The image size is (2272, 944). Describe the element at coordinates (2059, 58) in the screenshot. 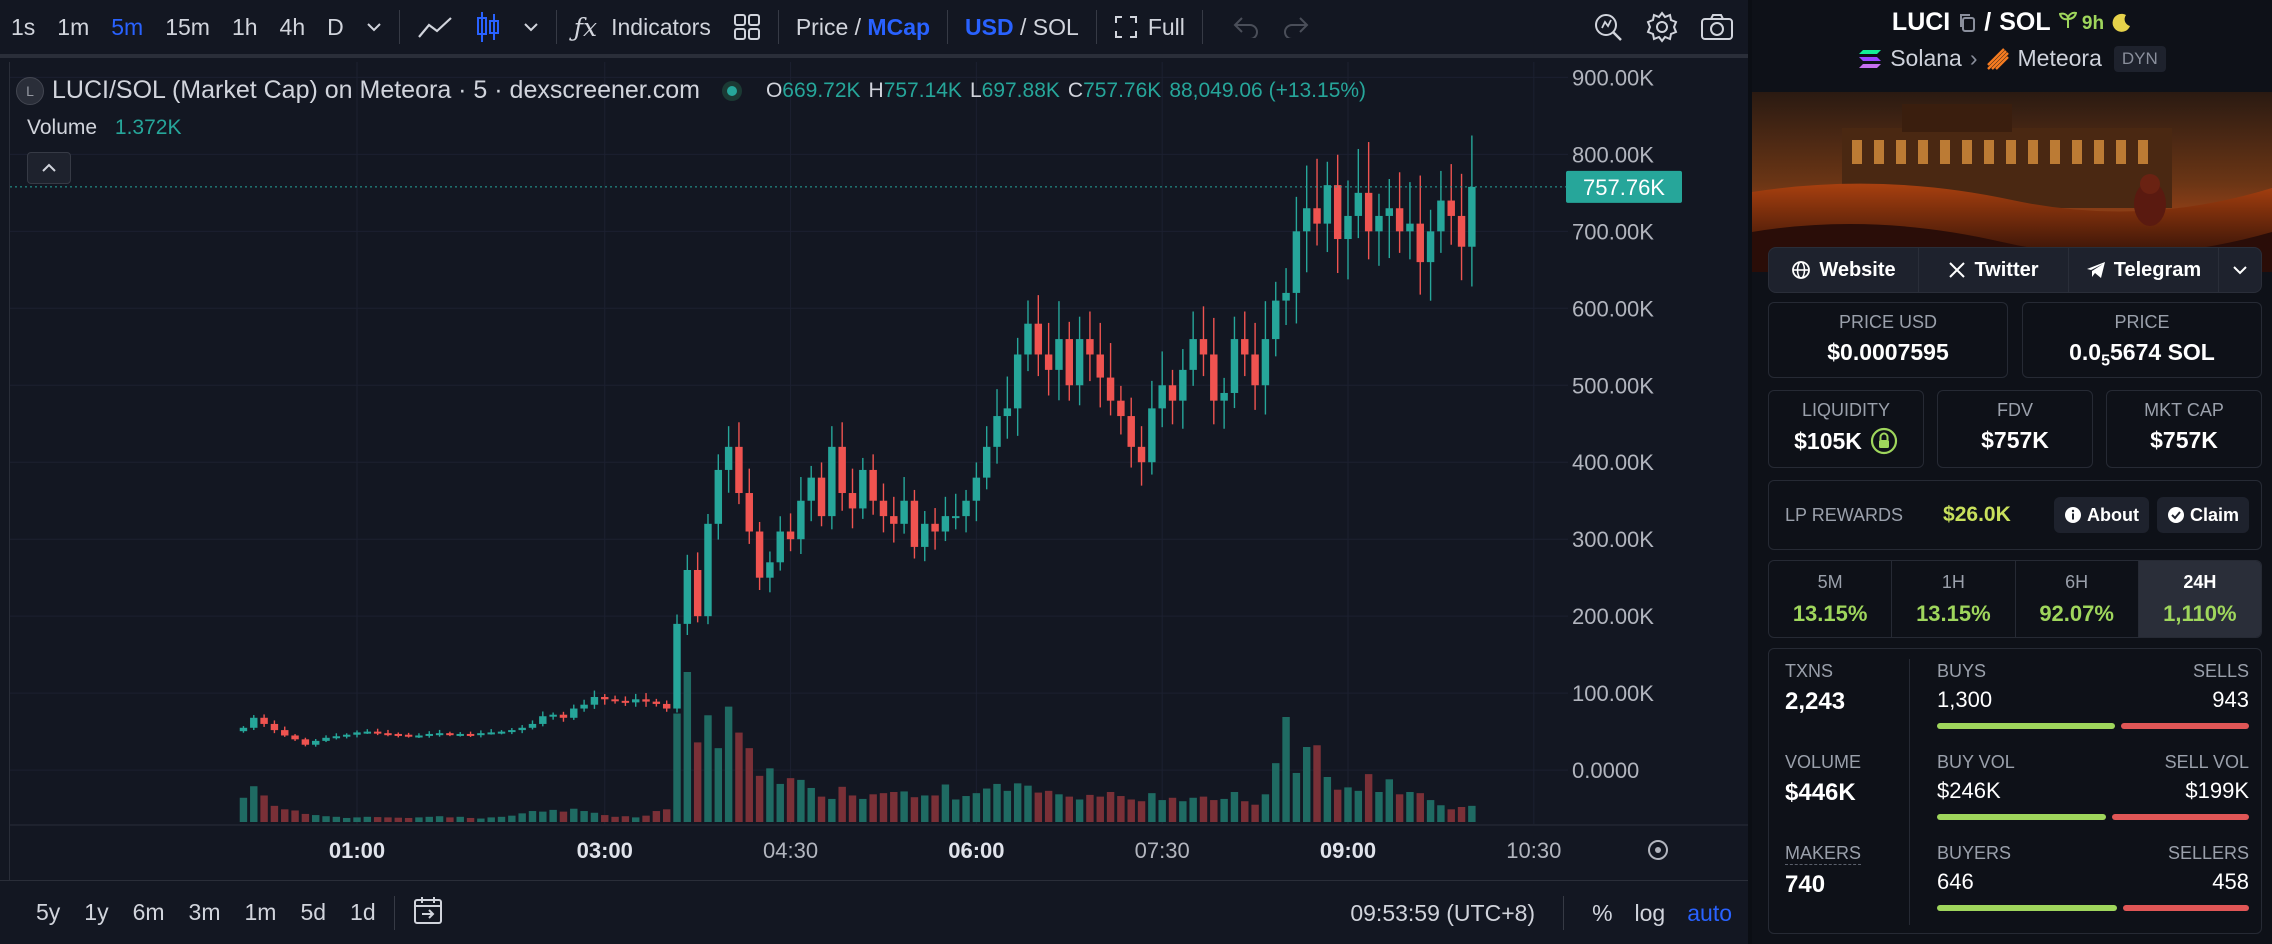

I see `dex-name: Meteora` at that location.